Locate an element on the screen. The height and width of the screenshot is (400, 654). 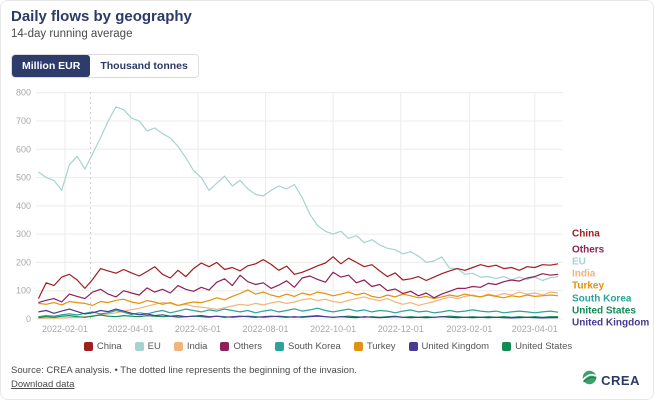
legend-label: EU is located at coordinates (154, 346).